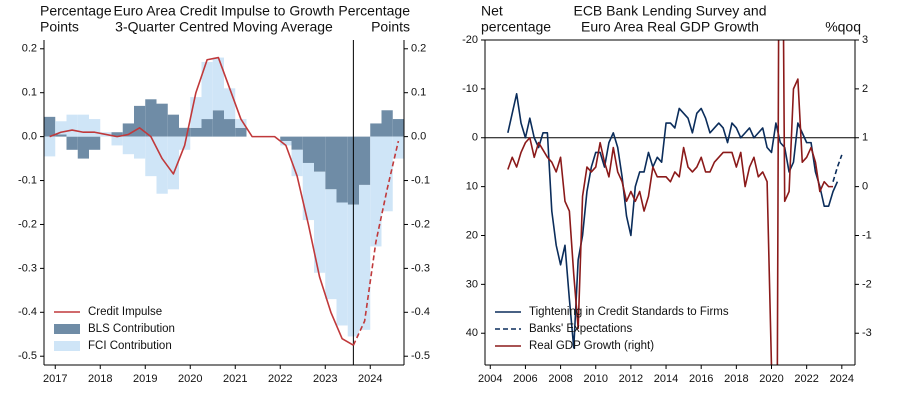 The image size is (903, 407). What do you see at coordinates (475, 138) in the screenshot?
I see `y-tick-label: 0` at bounding box center [475, 138].